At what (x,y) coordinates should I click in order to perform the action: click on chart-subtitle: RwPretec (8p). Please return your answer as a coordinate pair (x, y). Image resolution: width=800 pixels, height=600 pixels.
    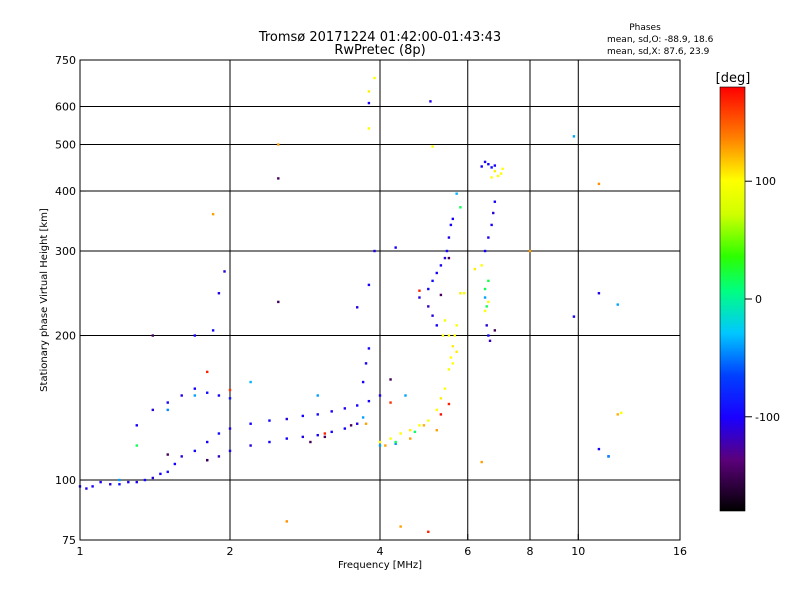
    Looking at the image, I should click on (379, 50).